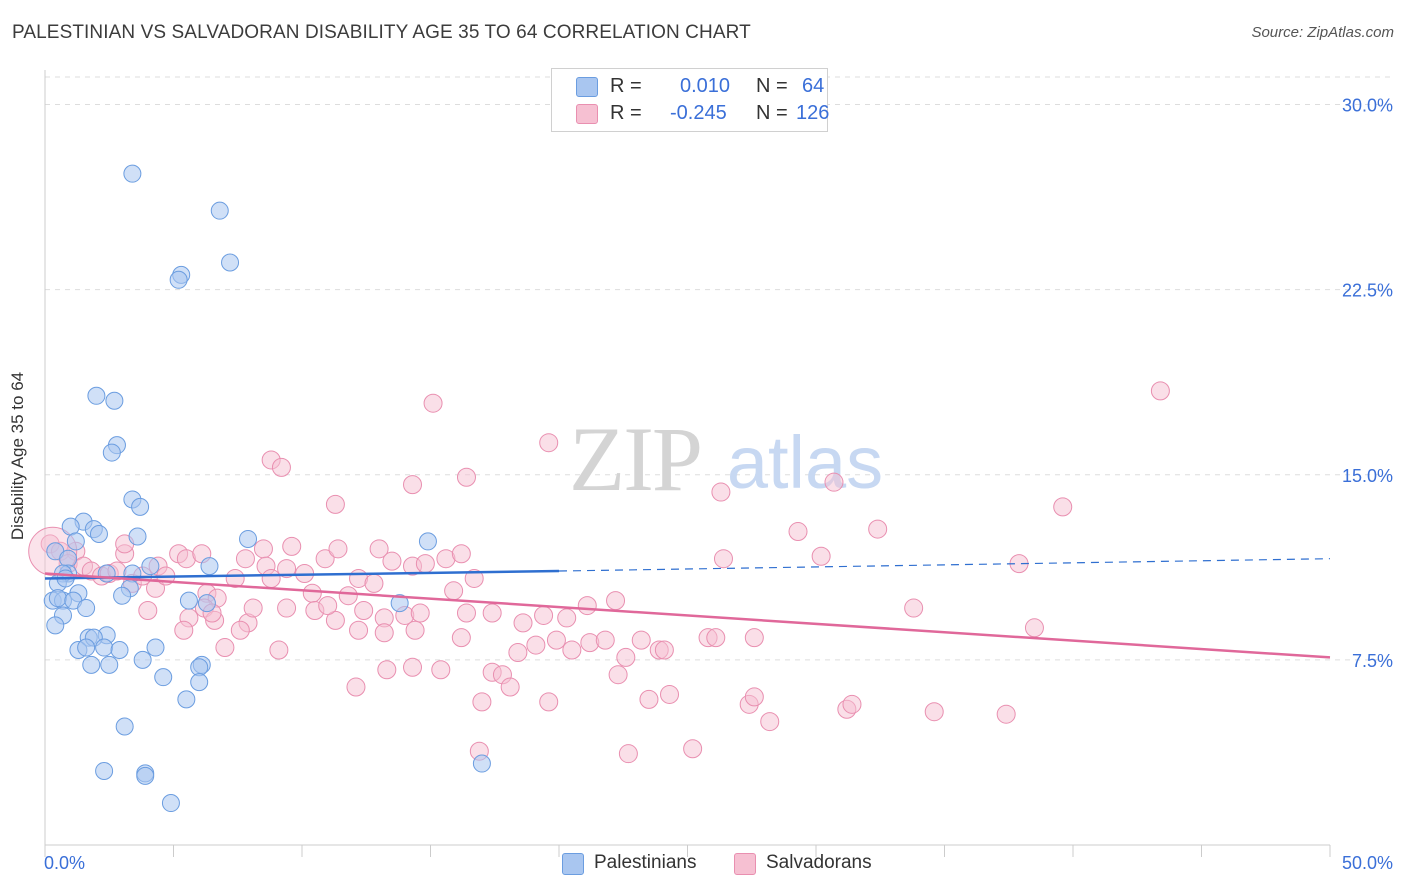  I want to click on correlation-legend: R = 0.010 N = 64 R = -0.245 N = 126, so click(690, 100).